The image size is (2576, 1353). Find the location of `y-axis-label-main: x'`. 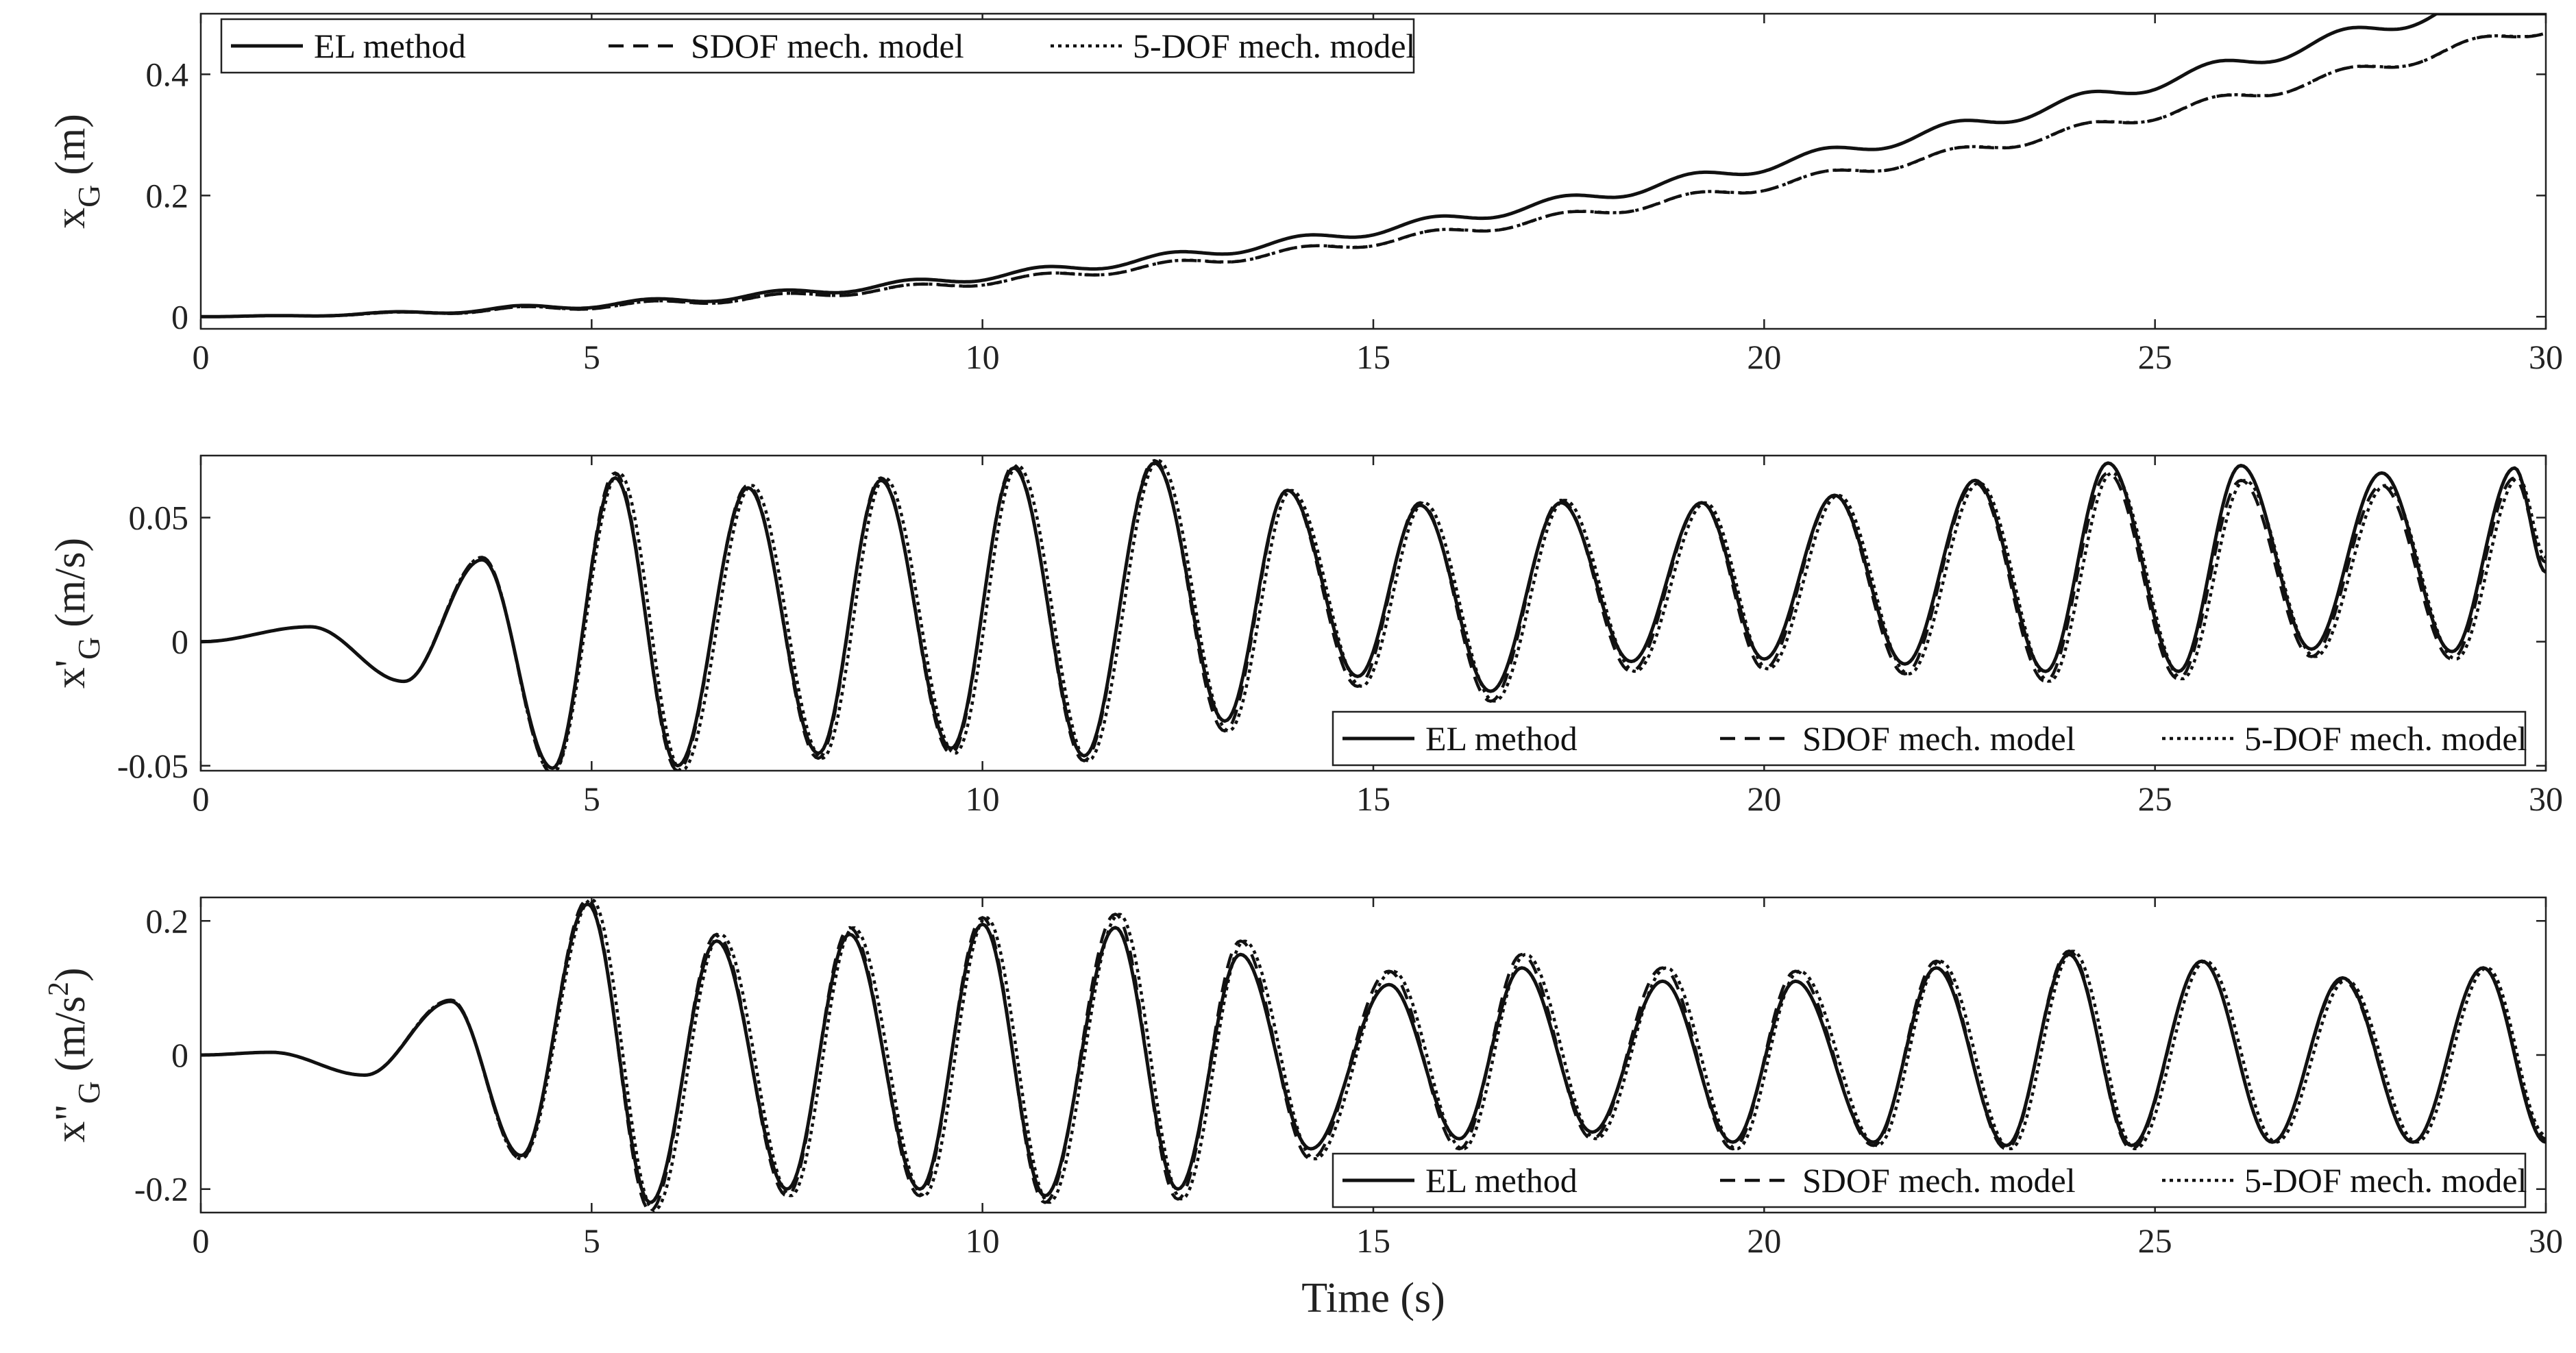

y-axis-label-main: x' is located at coordinates (71, 674).